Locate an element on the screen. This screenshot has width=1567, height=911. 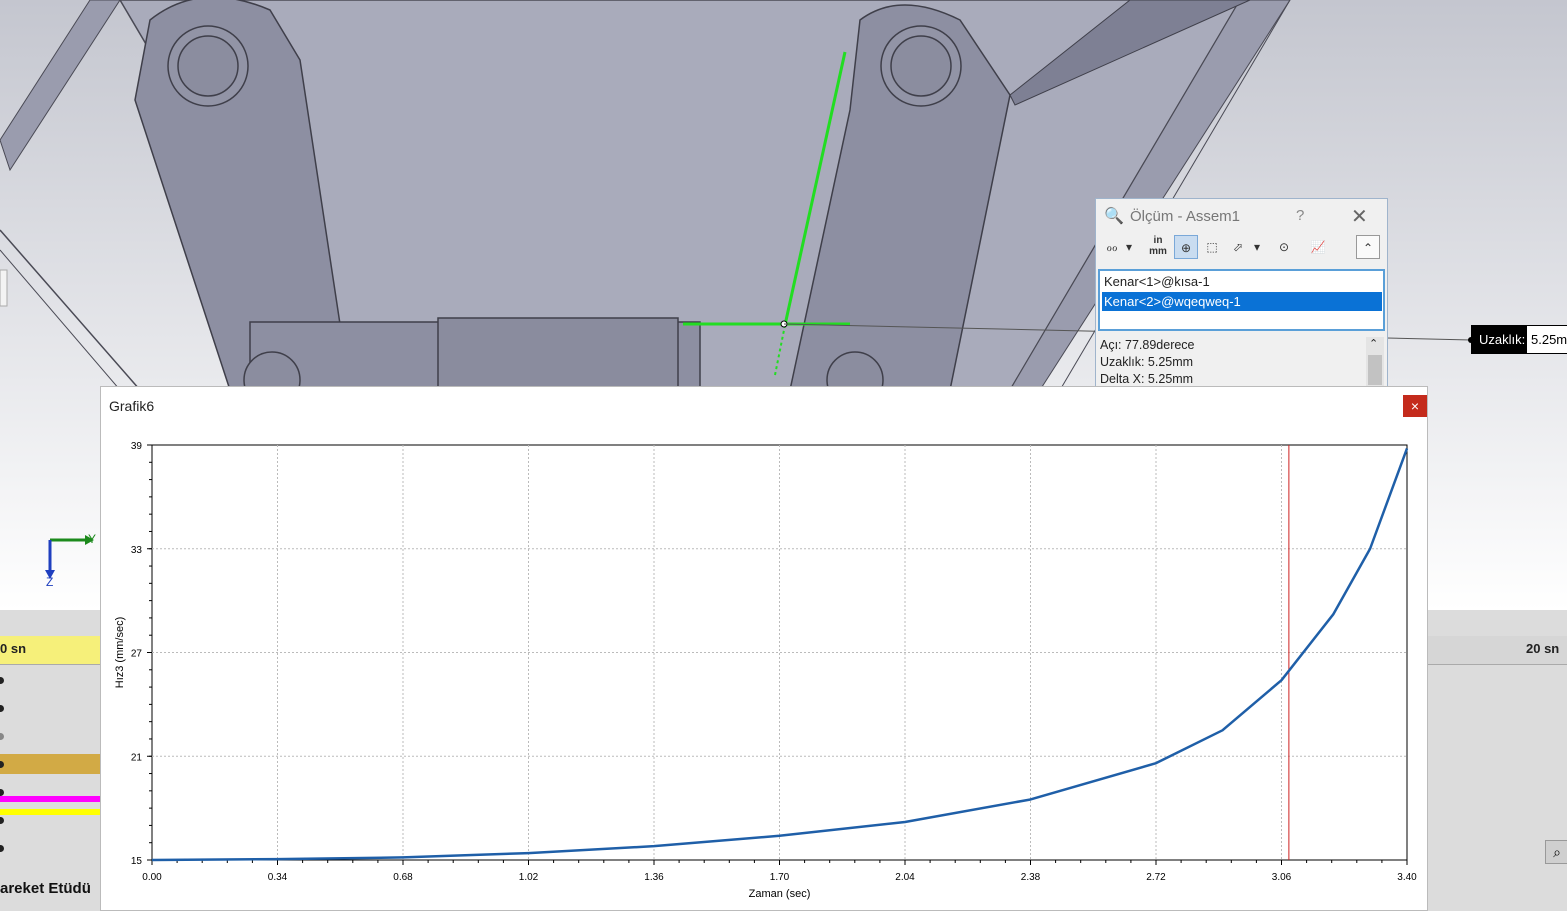
result-distance: Uzaklık: 5.25mm is located at coordinates (1147, 362).